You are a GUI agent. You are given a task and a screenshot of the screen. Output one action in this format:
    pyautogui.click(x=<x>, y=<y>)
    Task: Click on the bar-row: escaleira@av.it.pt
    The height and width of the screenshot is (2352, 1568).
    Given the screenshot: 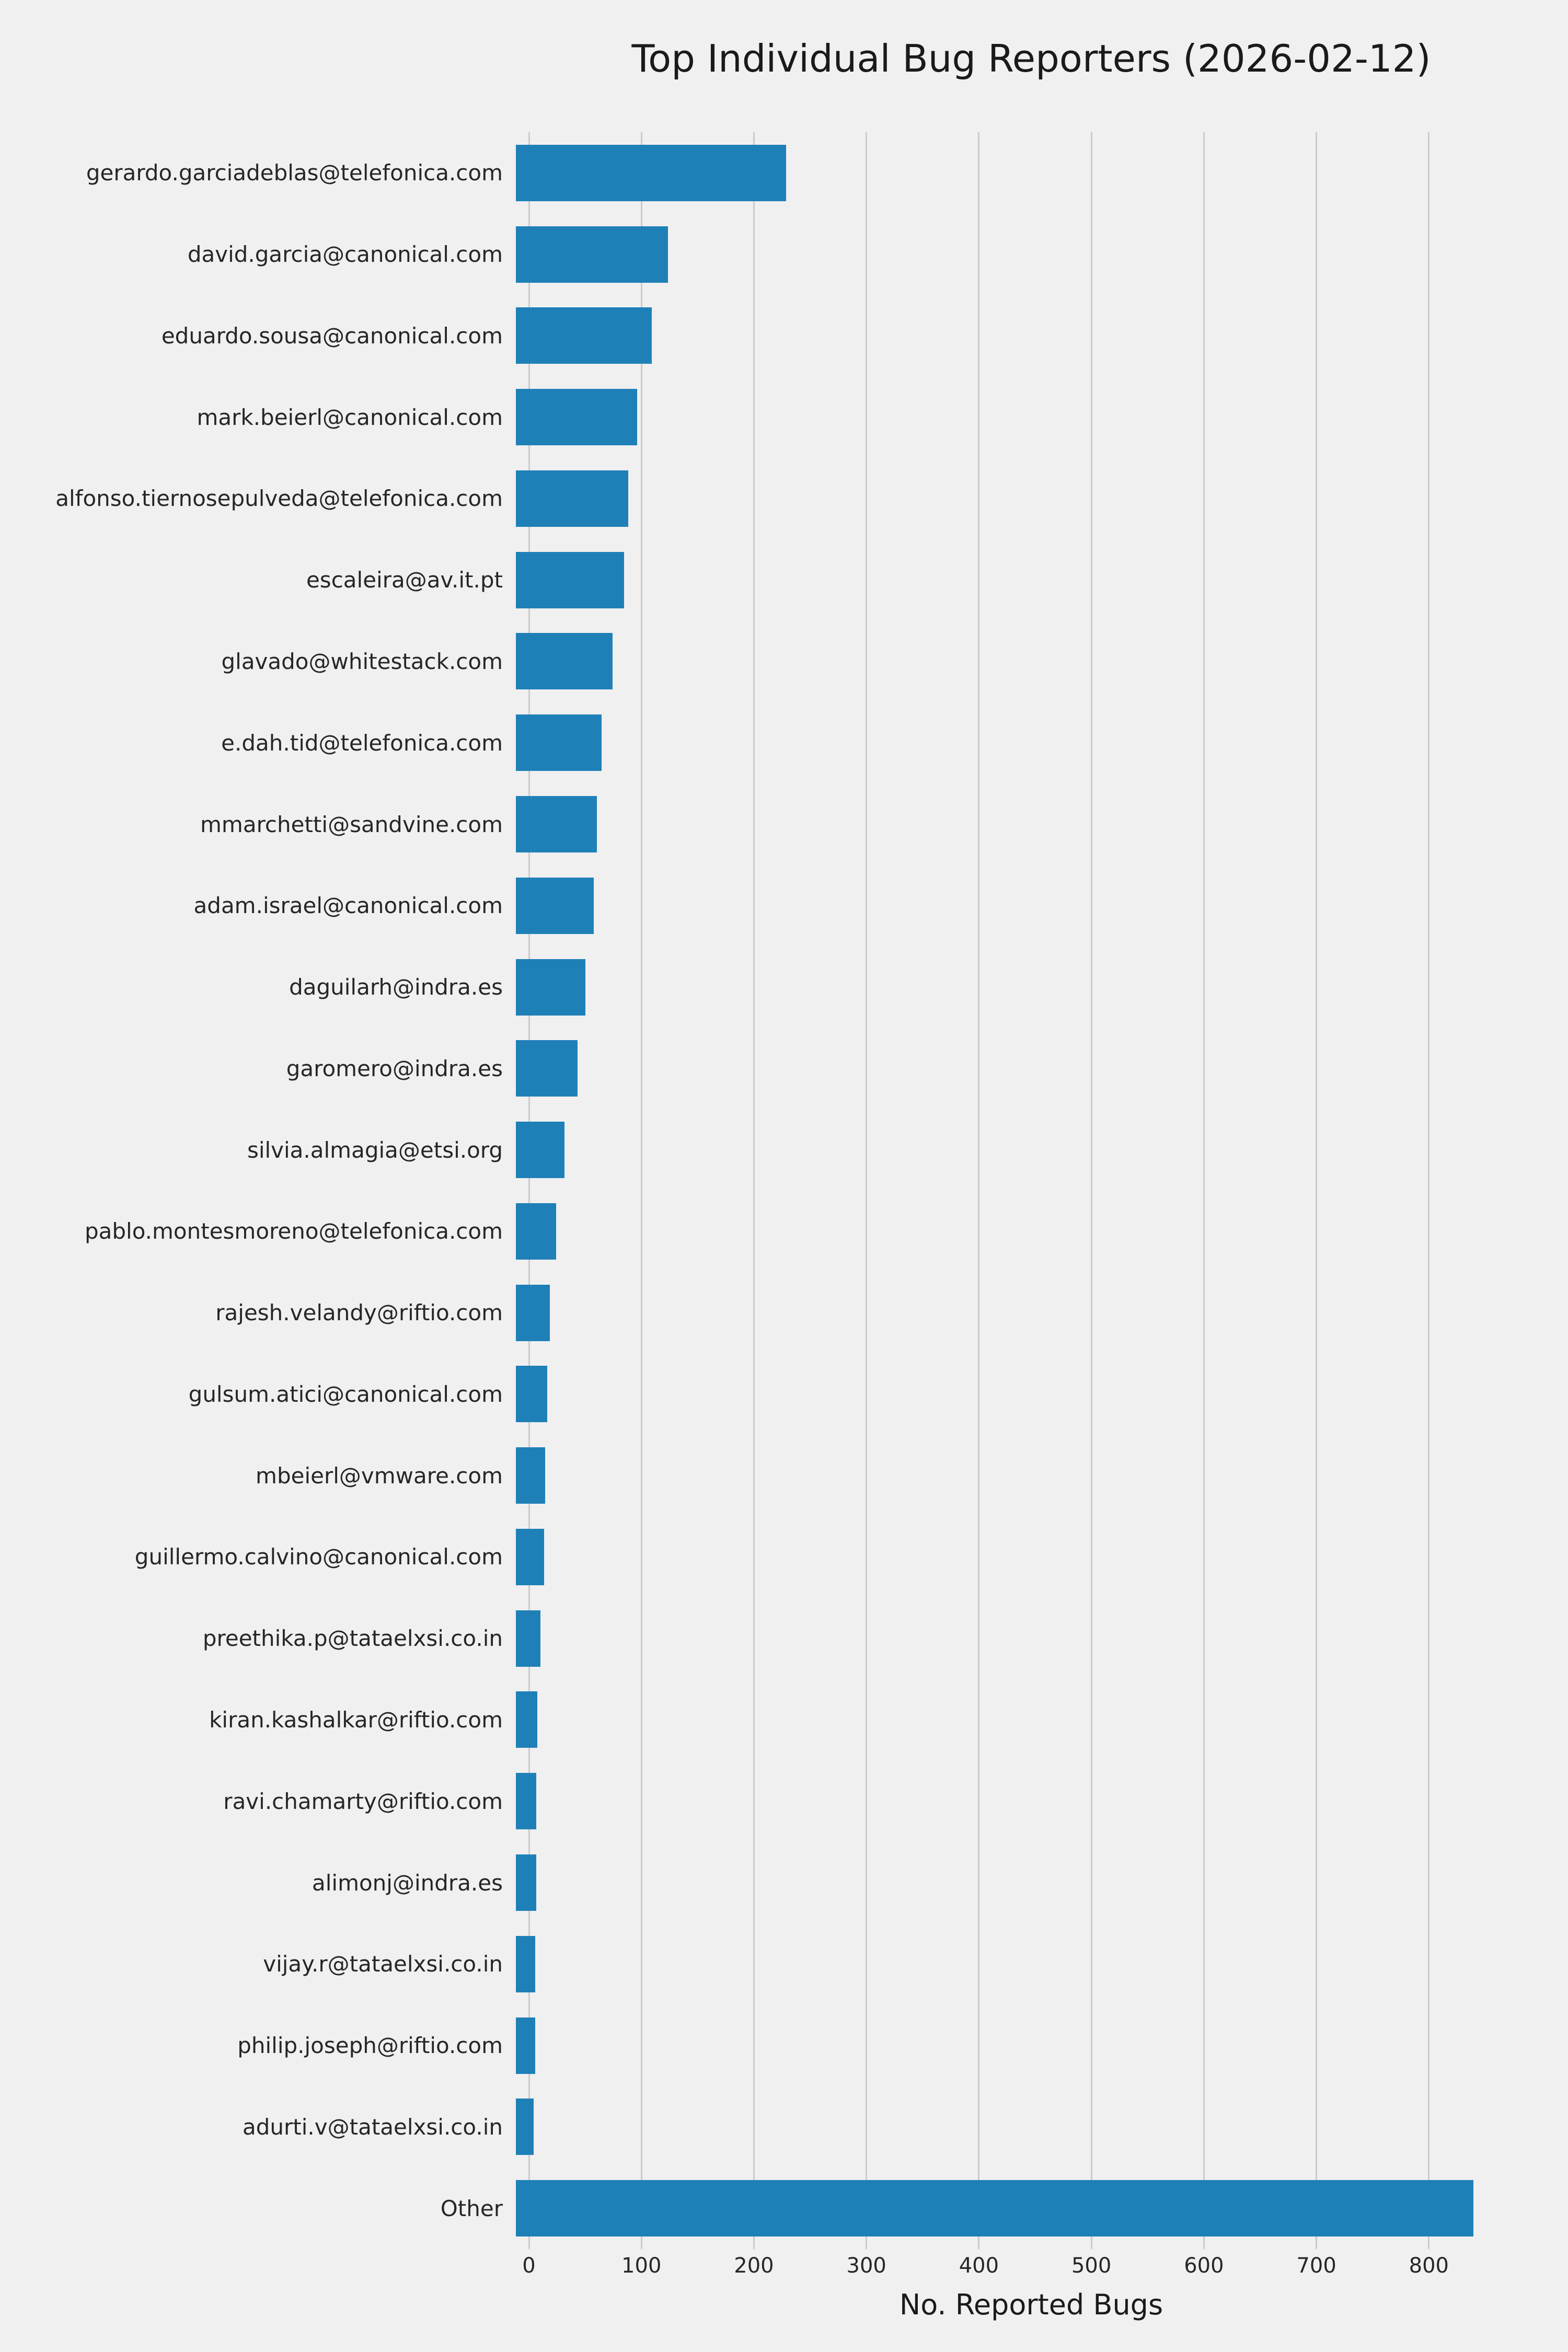 What is the action you would take?
    pyautogui.click(x=784, y=580)
    